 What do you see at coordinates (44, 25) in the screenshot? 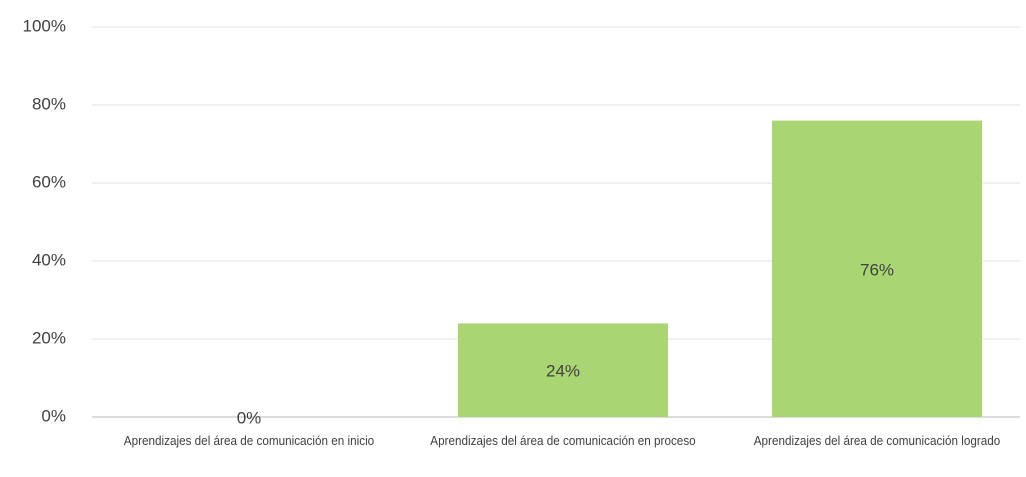
I see `y-tick-label: 100%` at bounding box center [44, 25].